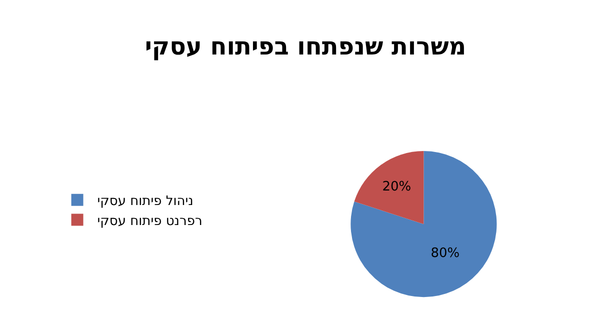  Describe the element at coordinates (397, 186) in the screenshot. I see `data-label: 20%` at that location.